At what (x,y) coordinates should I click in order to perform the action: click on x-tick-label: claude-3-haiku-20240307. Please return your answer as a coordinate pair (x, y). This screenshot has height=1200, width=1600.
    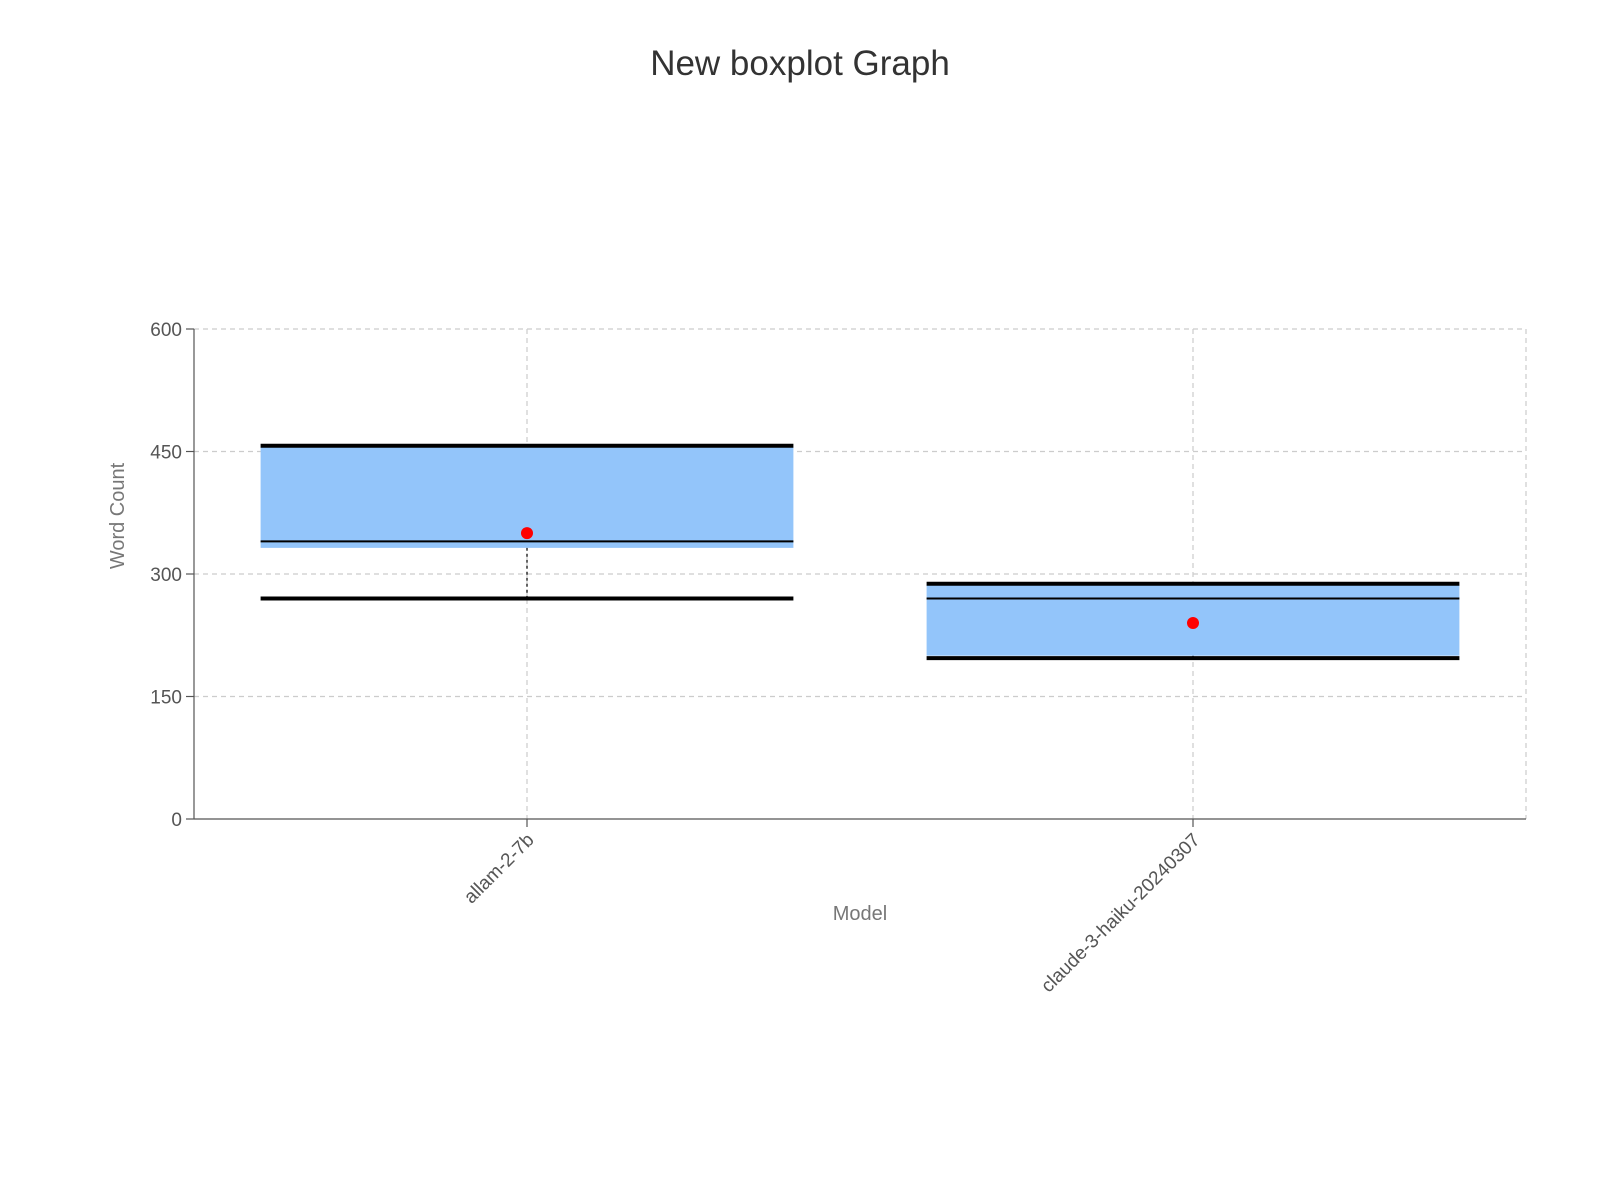
    Looking at the image, I should click on (1120, 913).